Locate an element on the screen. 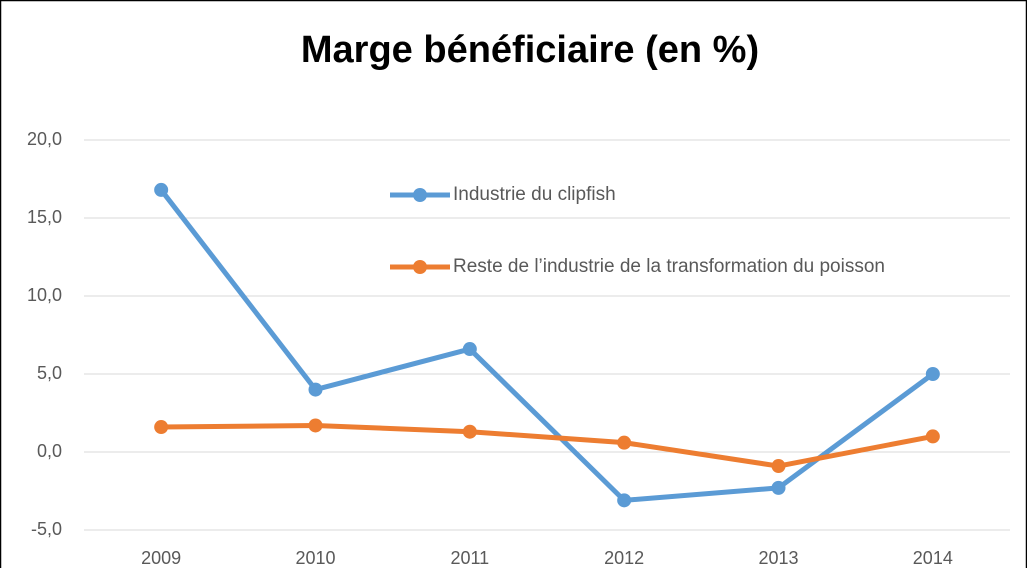 This screenshot has width=1027, height=568. y-tick-label: 15,0 is located at coordinates (44, 217).